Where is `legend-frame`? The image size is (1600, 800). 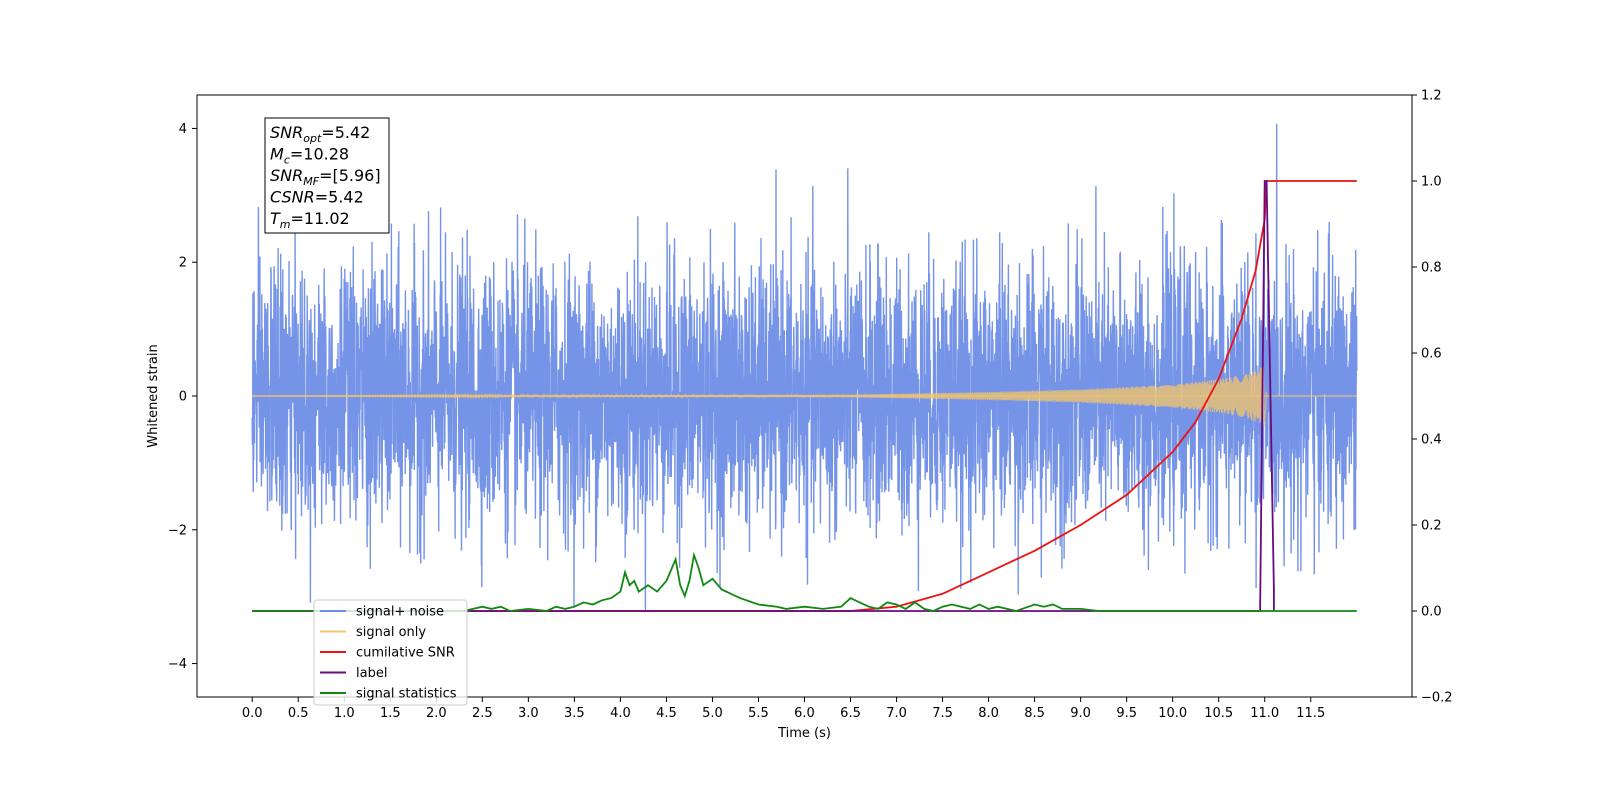 legend-frame is located at coordinates (390, 652).